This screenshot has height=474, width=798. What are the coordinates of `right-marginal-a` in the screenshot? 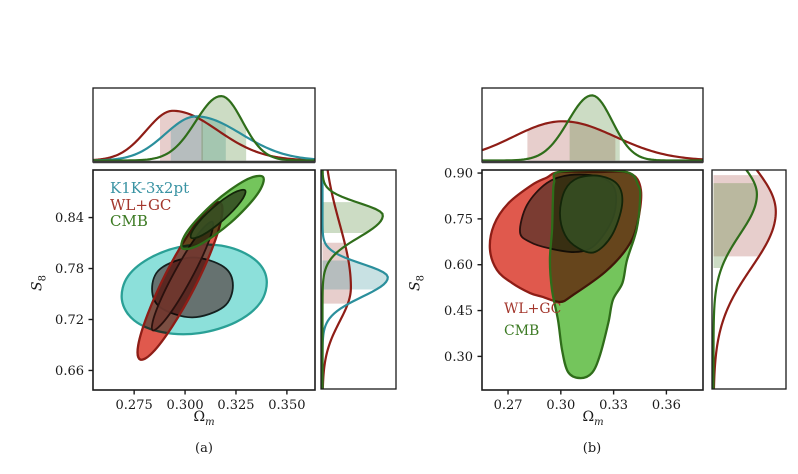 It's located at (355, 279).